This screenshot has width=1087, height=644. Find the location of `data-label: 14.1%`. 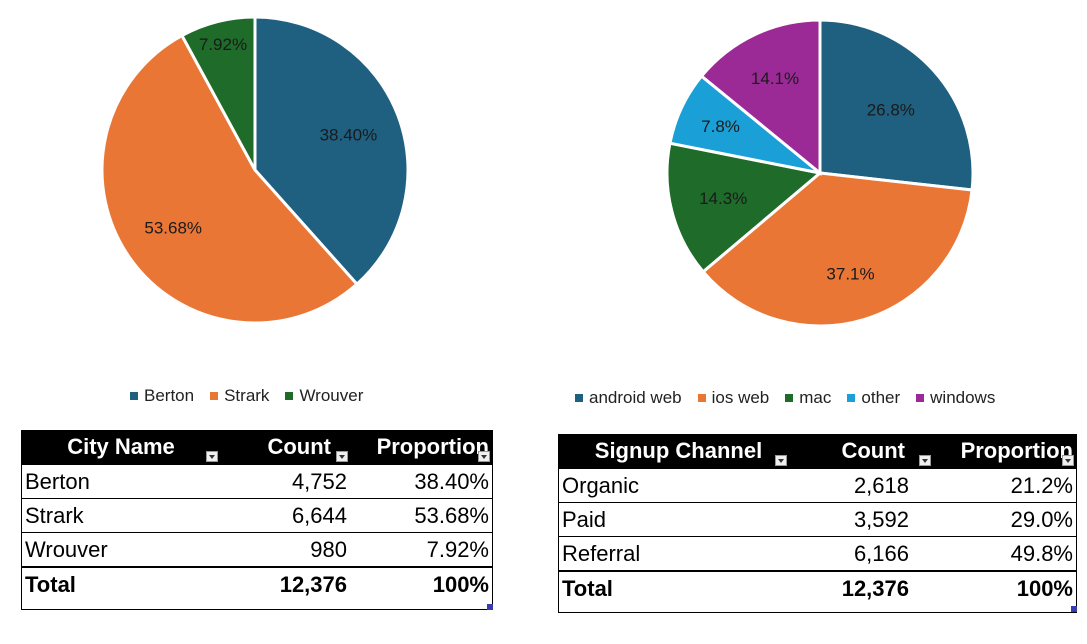

data-label: 14.1% is located at coordinates (775, 78).